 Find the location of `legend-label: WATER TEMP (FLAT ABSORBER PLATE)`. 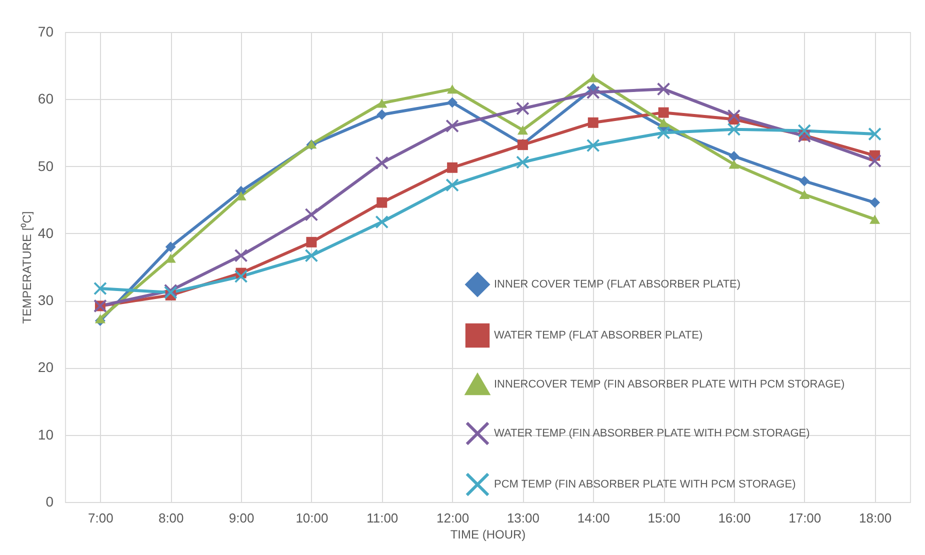

legend-label: WATER TEMP (FLAT ABSORBER PLATE) is located at coordinates (598, 336).